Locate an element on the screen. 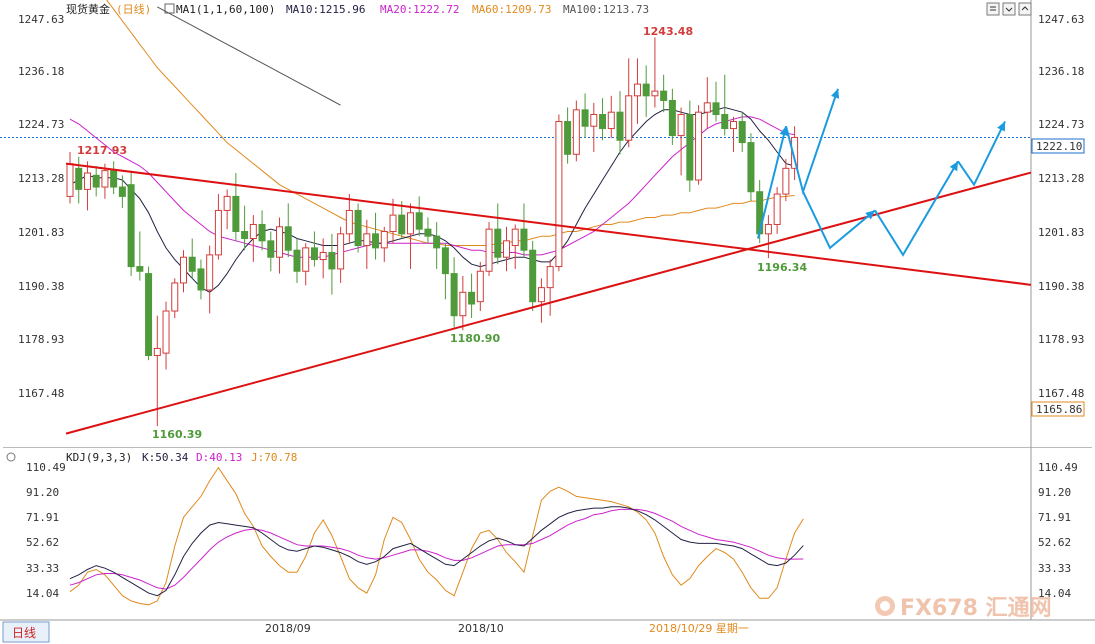  collapse-panel-glyph is located at coordinates (1009, 9).